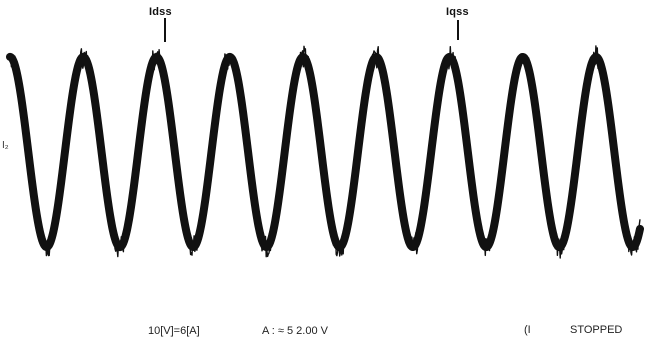 The height and width of the screenshot is (348, 646). I want to click on channel-side-label: I₂, so click(5, 145).